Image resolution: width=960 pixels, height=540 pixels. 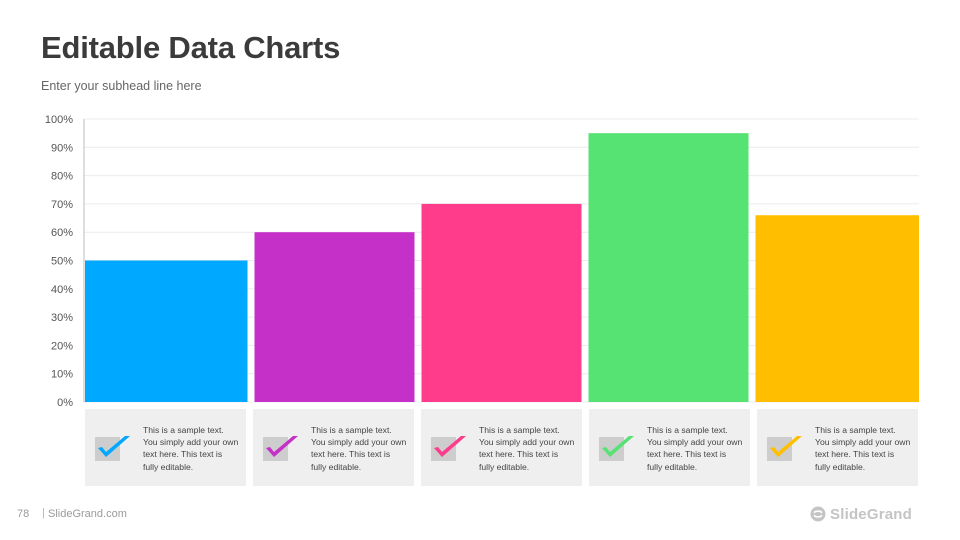 I want to click on slide-title: Editable Data Charts, so click(x=191, y=47).